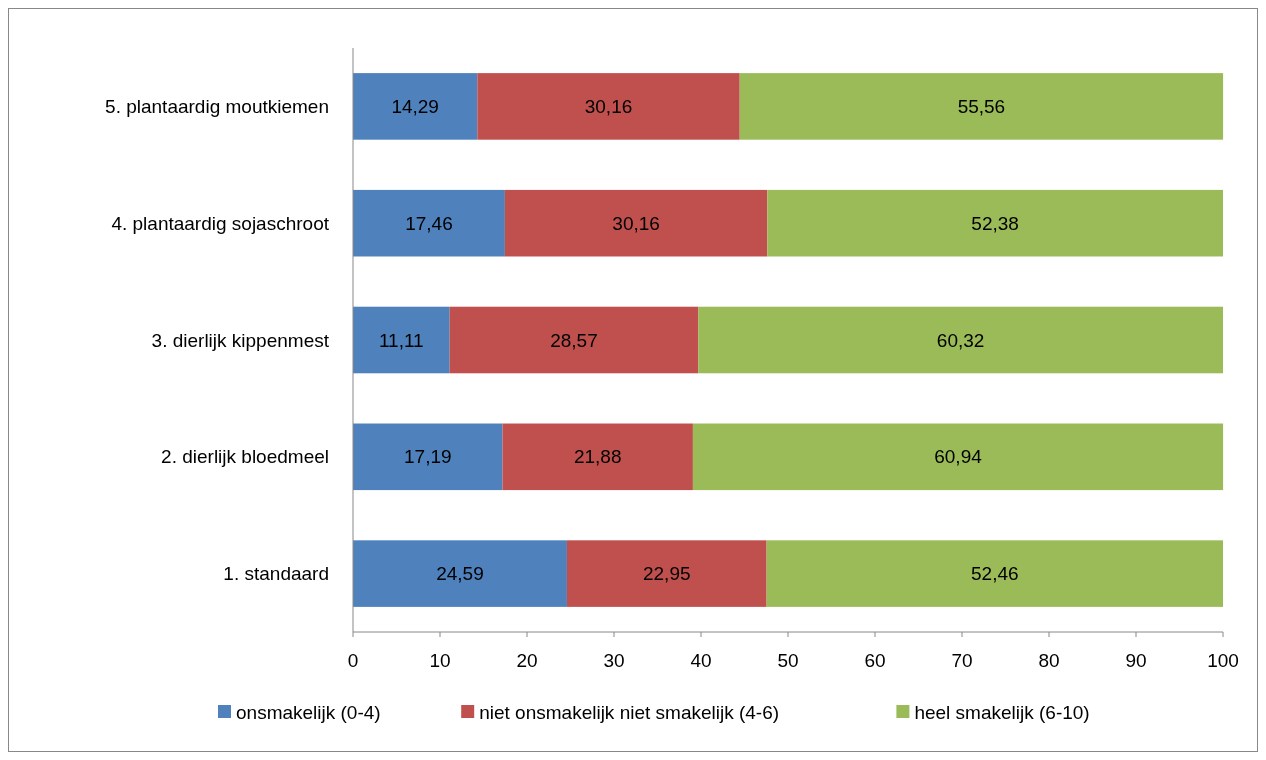  I want to click on data-label: 55,56, so click(981, 107).